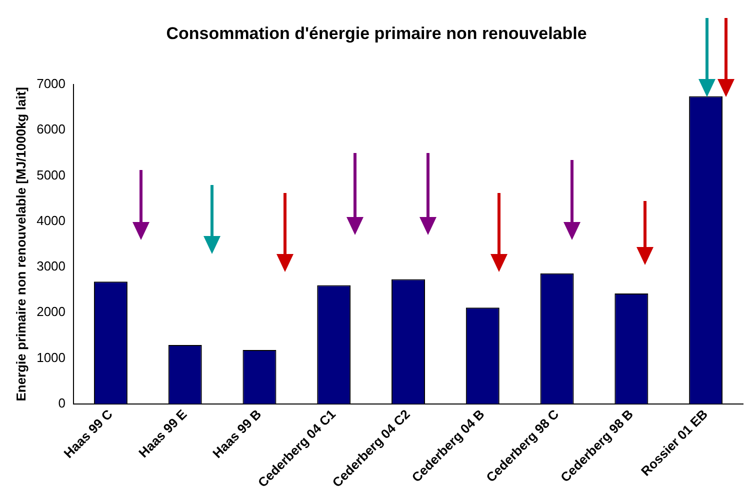 This screenshot has height=502, width=753. I want to click on y-tick-label: 1000, so click(51, 357).